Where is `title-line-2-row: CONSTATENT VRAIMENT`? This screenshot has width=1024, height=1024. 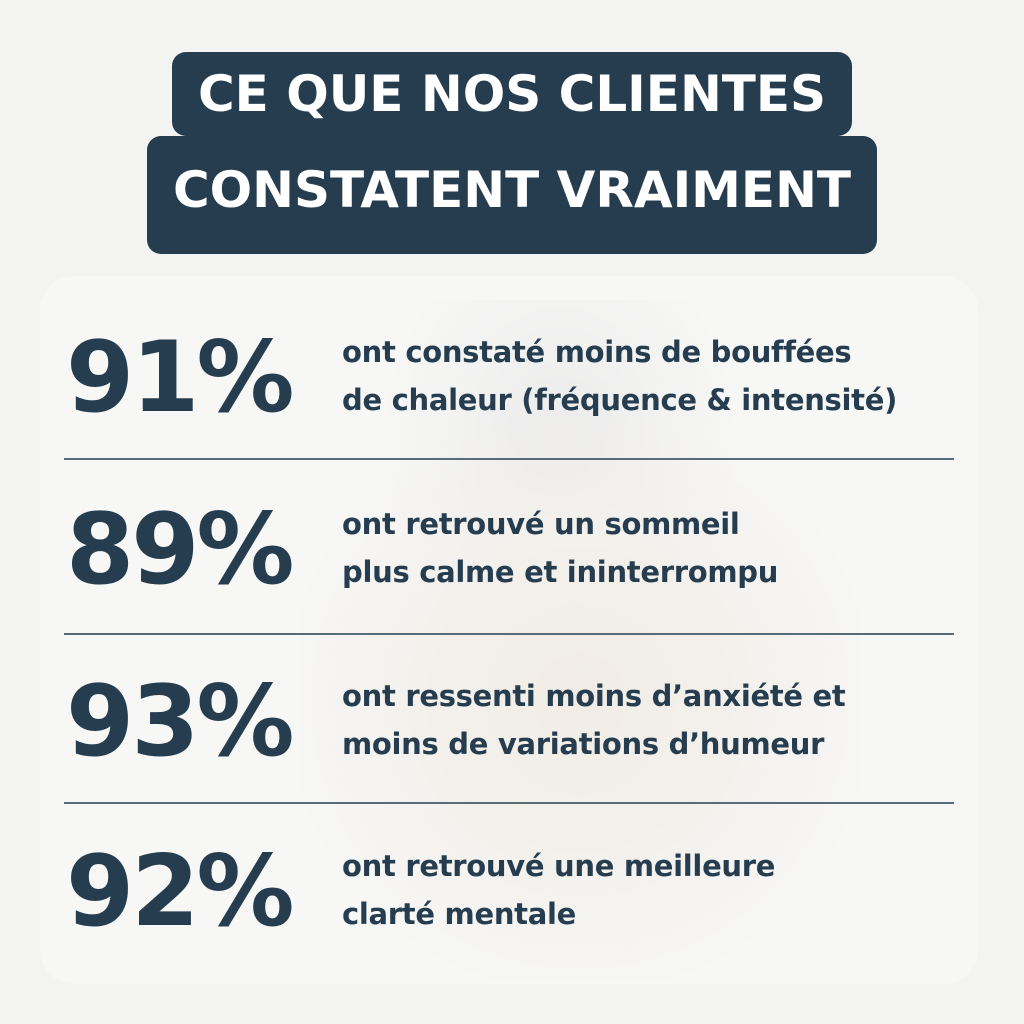 title-line-2-row: CONSTATENT VRAIMENT is located at coordinates (512, 195).